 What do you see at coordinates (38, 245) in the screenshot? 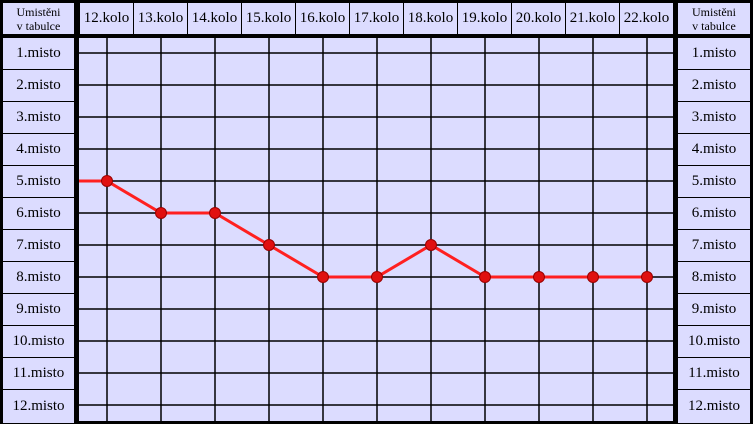
I see `y-tick-label-left: 7.misto` at bounding box center [38, 245].